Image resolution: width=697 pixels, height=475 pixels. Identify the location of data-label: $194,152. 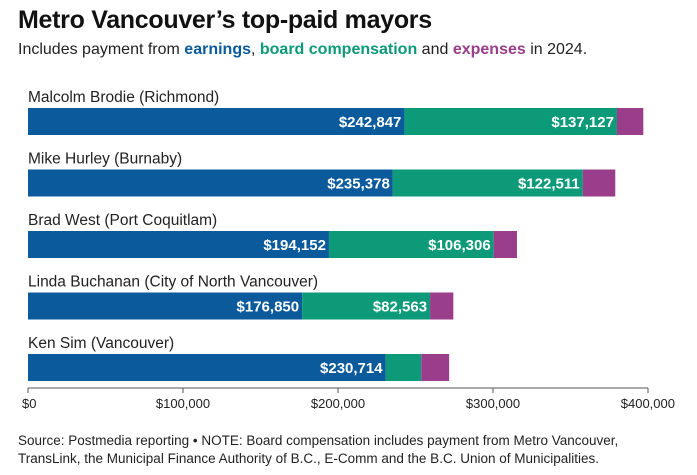
(294, 245).